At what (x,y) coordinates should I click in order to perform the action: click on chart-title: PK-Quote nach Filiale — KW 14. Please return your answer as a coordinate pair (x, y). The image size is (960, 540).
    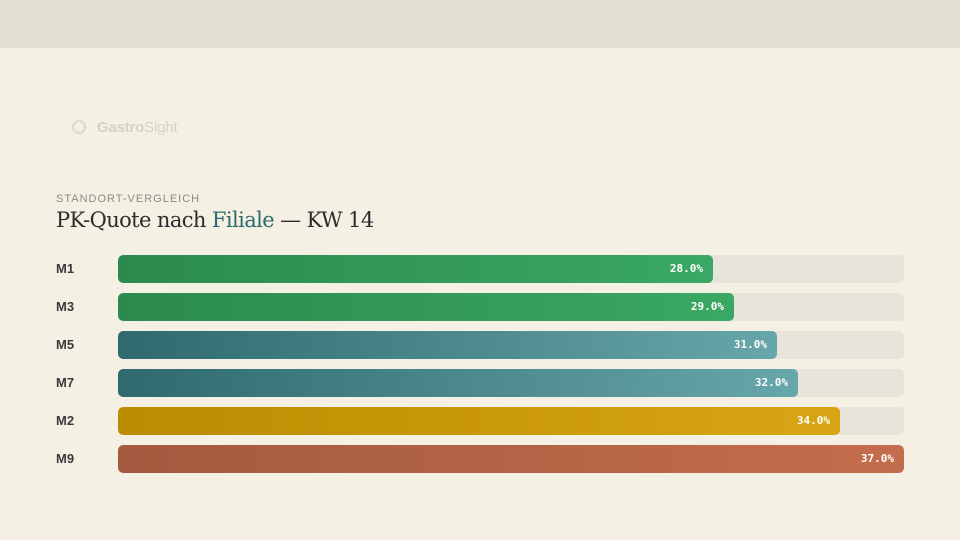
    Looking at the image, I should click on (215, 220).